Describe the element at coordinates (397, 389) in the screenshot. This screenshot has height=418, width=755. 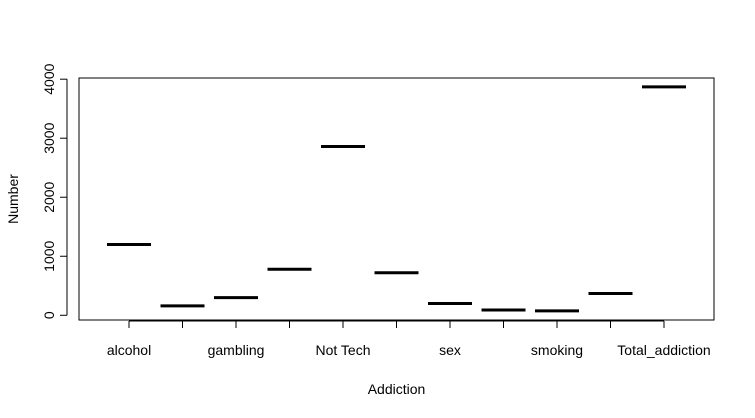
I see `x-axis-title: Addiction` at that location.